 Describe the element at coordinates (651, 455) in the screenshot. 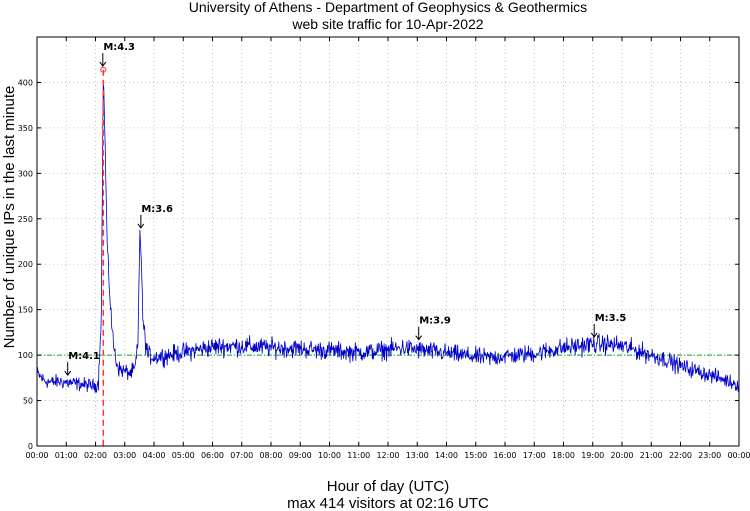

I see `x-tick-label: 21:00` at that location.